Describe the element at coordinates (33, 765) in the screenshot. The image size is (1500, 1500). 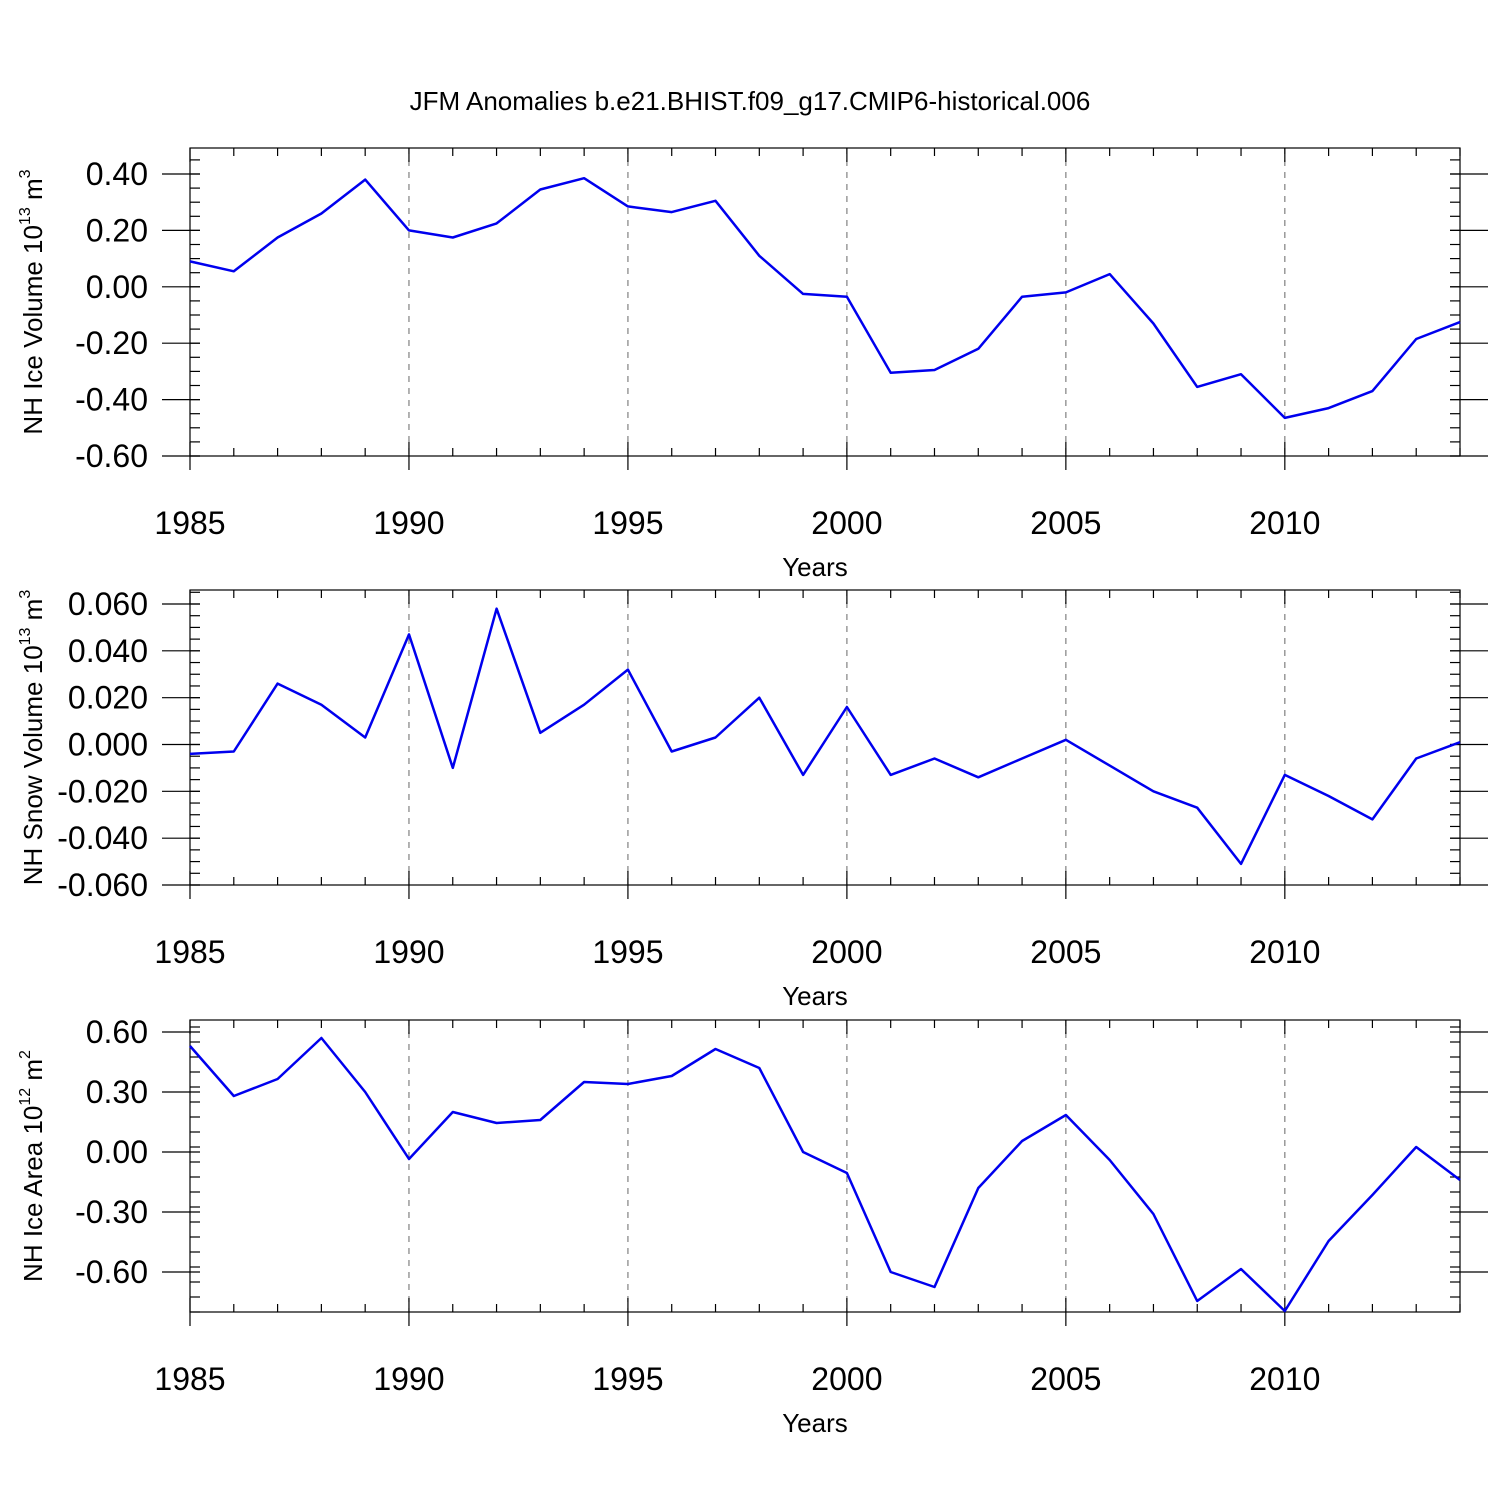
I see `y-axis-title-main: NH Snow Volume 10` at that location.